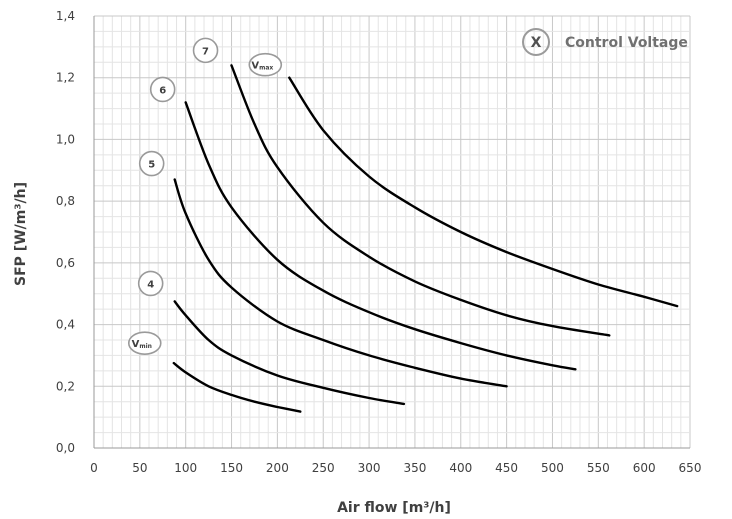  Describe the element at coordinates (65, 16) in the screenshot. I see `y-tick-label: 1,4` at that location.